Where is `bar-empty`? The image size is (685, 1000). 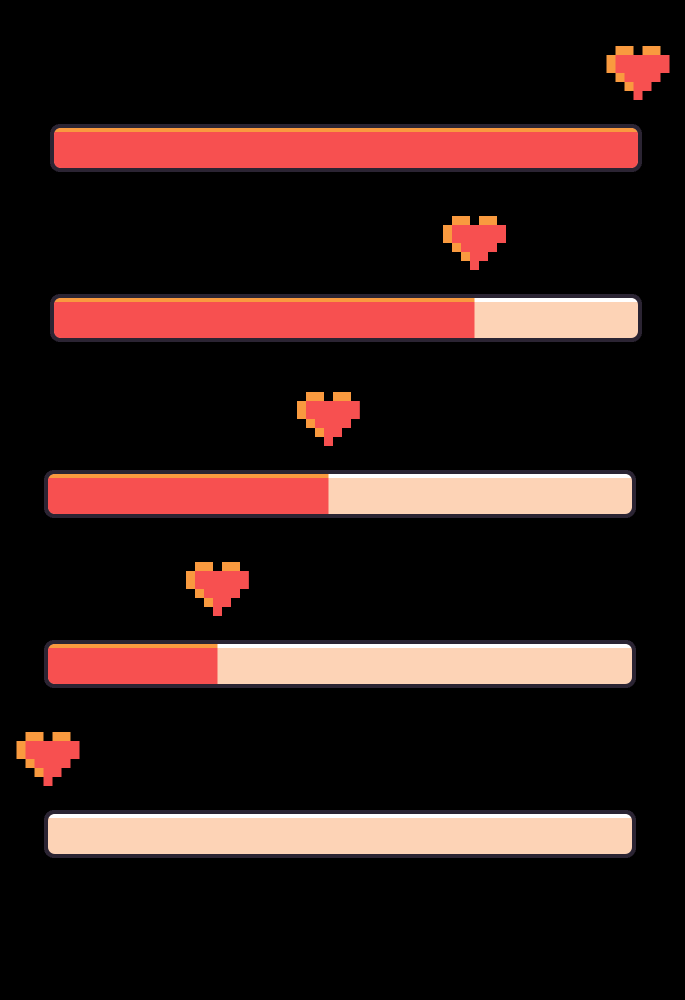 bar-empty is located at coordinates (340, 834).